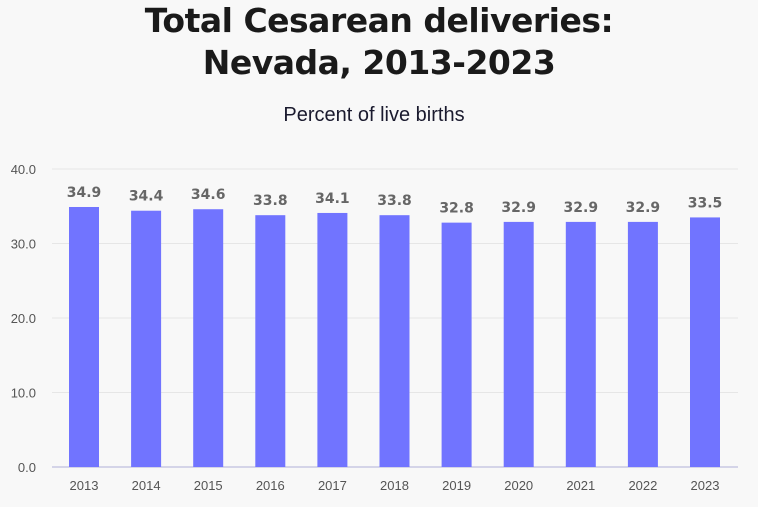 Image resolution: width=758 pixels, height=507 pixels. What do you see at coordinates (270, 485) in the screenshot?
I see `x-tick-label: 2016` at bounding box center [270, 485].